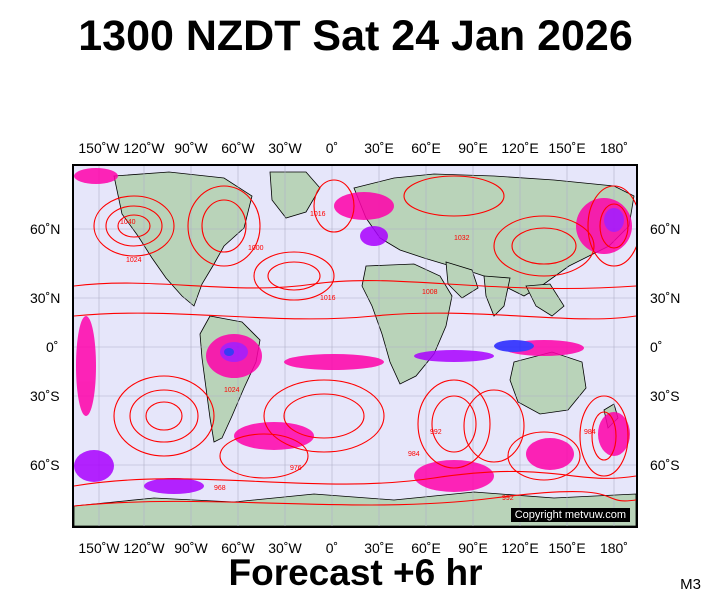 The image size is (711, 600). I want to click on lat-label-left: 60˚N, so click(45, 229).